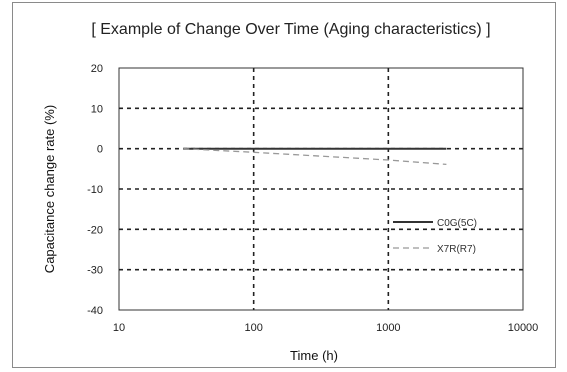  Describe the element at coordinates (253, 328) in the screenshot. I see `x-tick-label: 100` at that location.